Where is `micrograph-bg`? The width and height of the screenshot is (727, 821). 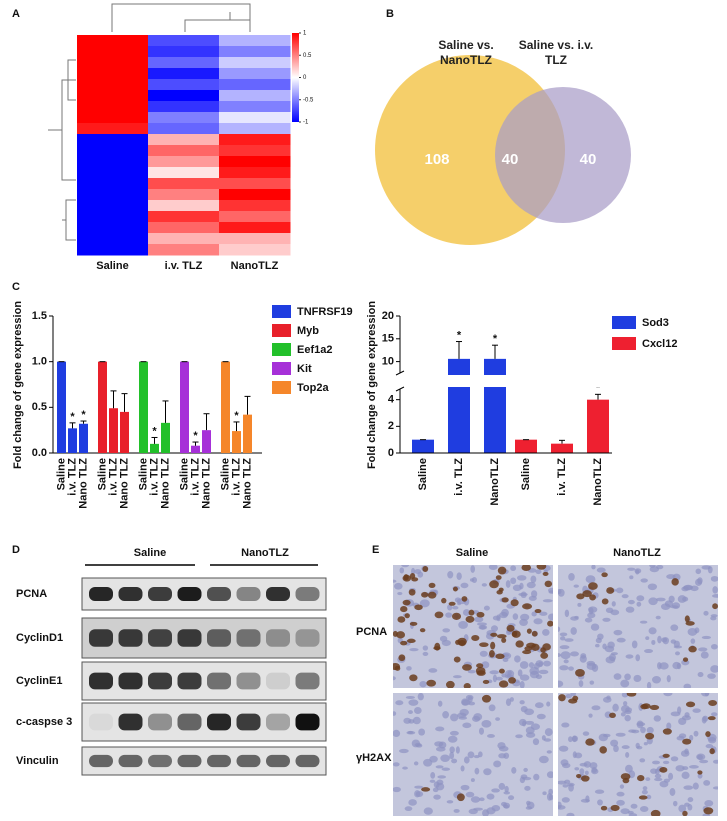
micrograph-bg is located at coordinates (638, 754).